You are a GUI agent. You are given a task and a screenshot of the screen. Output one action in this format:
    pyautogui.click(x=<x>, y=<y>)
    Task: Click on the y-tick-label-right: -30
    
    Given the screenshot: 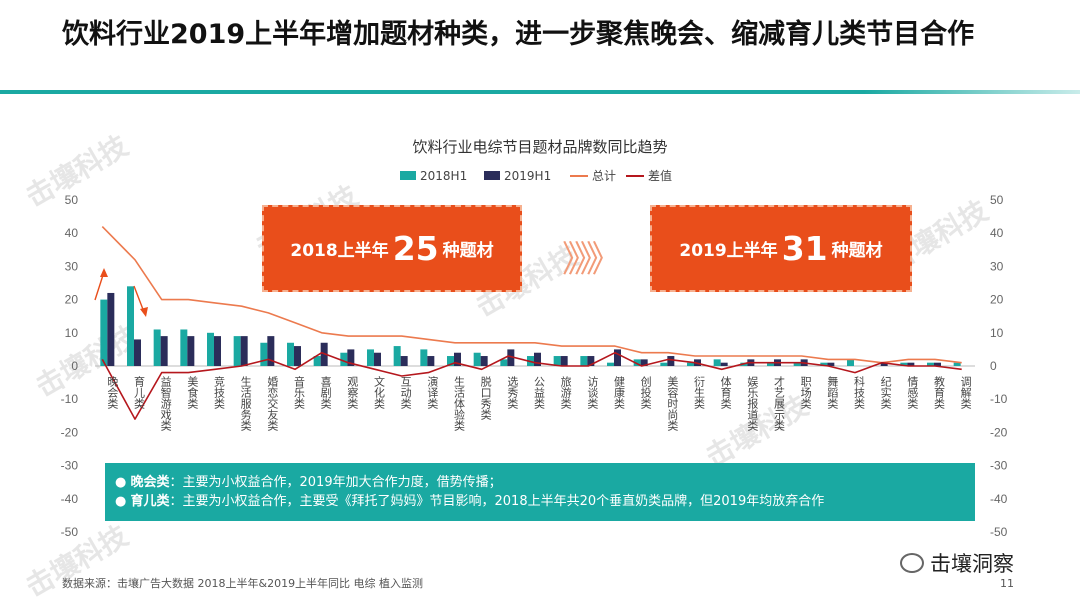 What is the action you would take?
    pyautogui.click(x=999, y=466)
    